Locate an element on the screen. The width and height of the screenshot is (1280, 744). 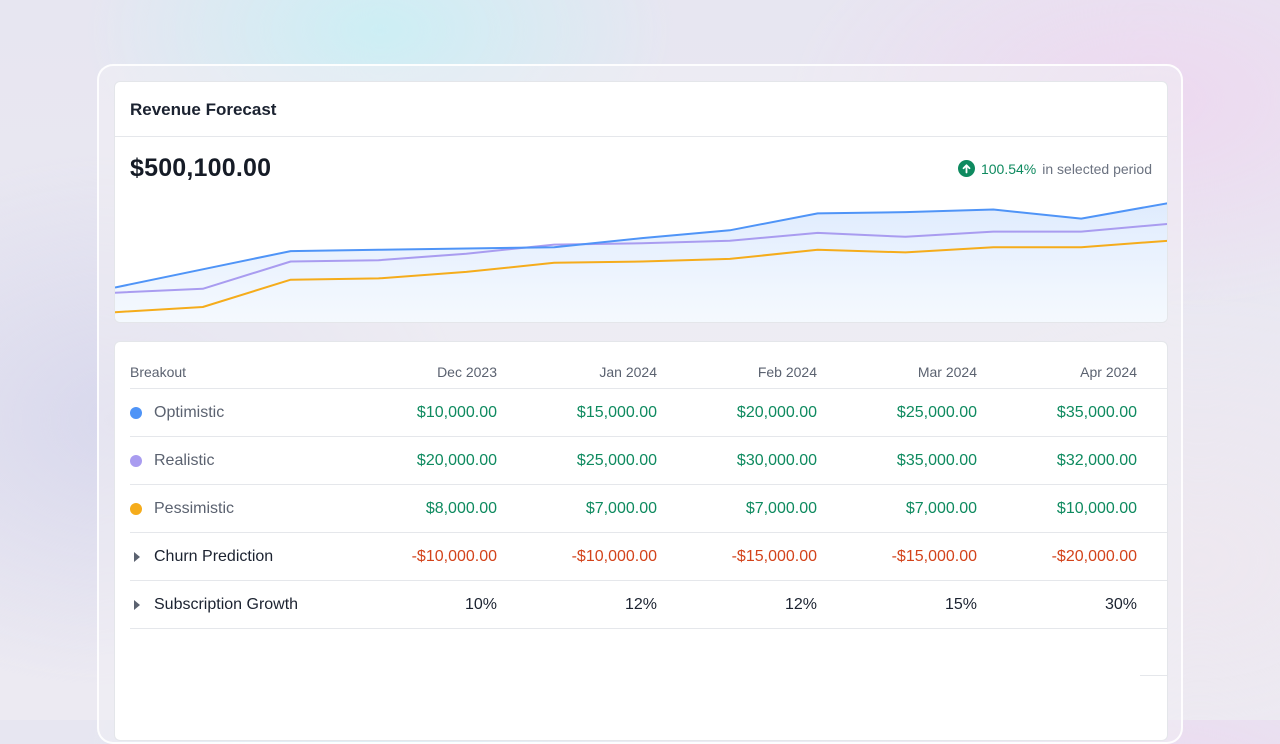
forecast-line-chart is located at coordinates (641, 262).